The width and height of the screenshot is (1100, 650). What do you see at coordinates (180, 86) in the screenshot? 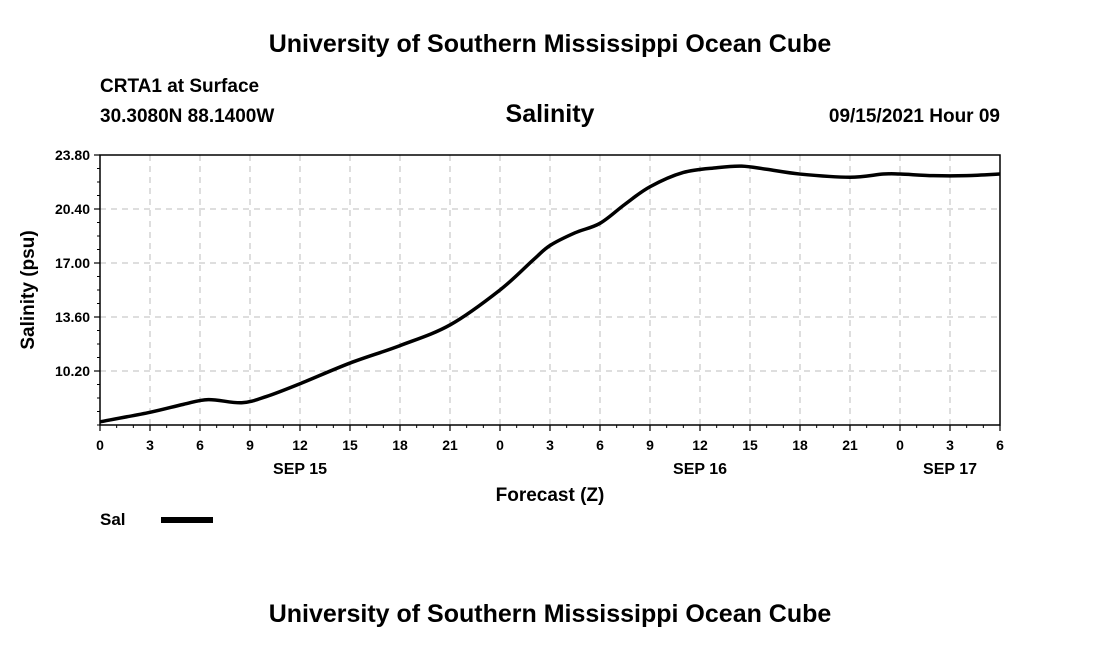
I see `station-label: CRTA1 at Surface` at bounding box center [180, 86].